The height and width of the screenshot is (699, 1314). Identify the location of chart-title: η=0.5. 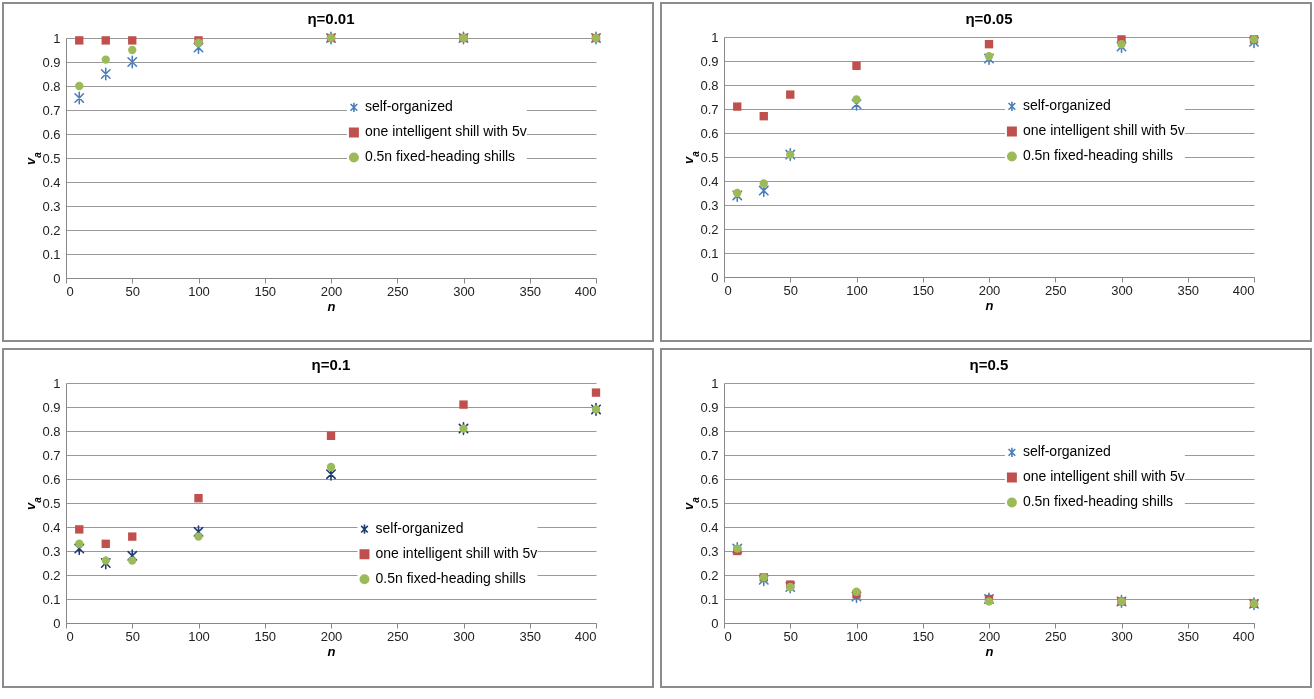
(989, 364).